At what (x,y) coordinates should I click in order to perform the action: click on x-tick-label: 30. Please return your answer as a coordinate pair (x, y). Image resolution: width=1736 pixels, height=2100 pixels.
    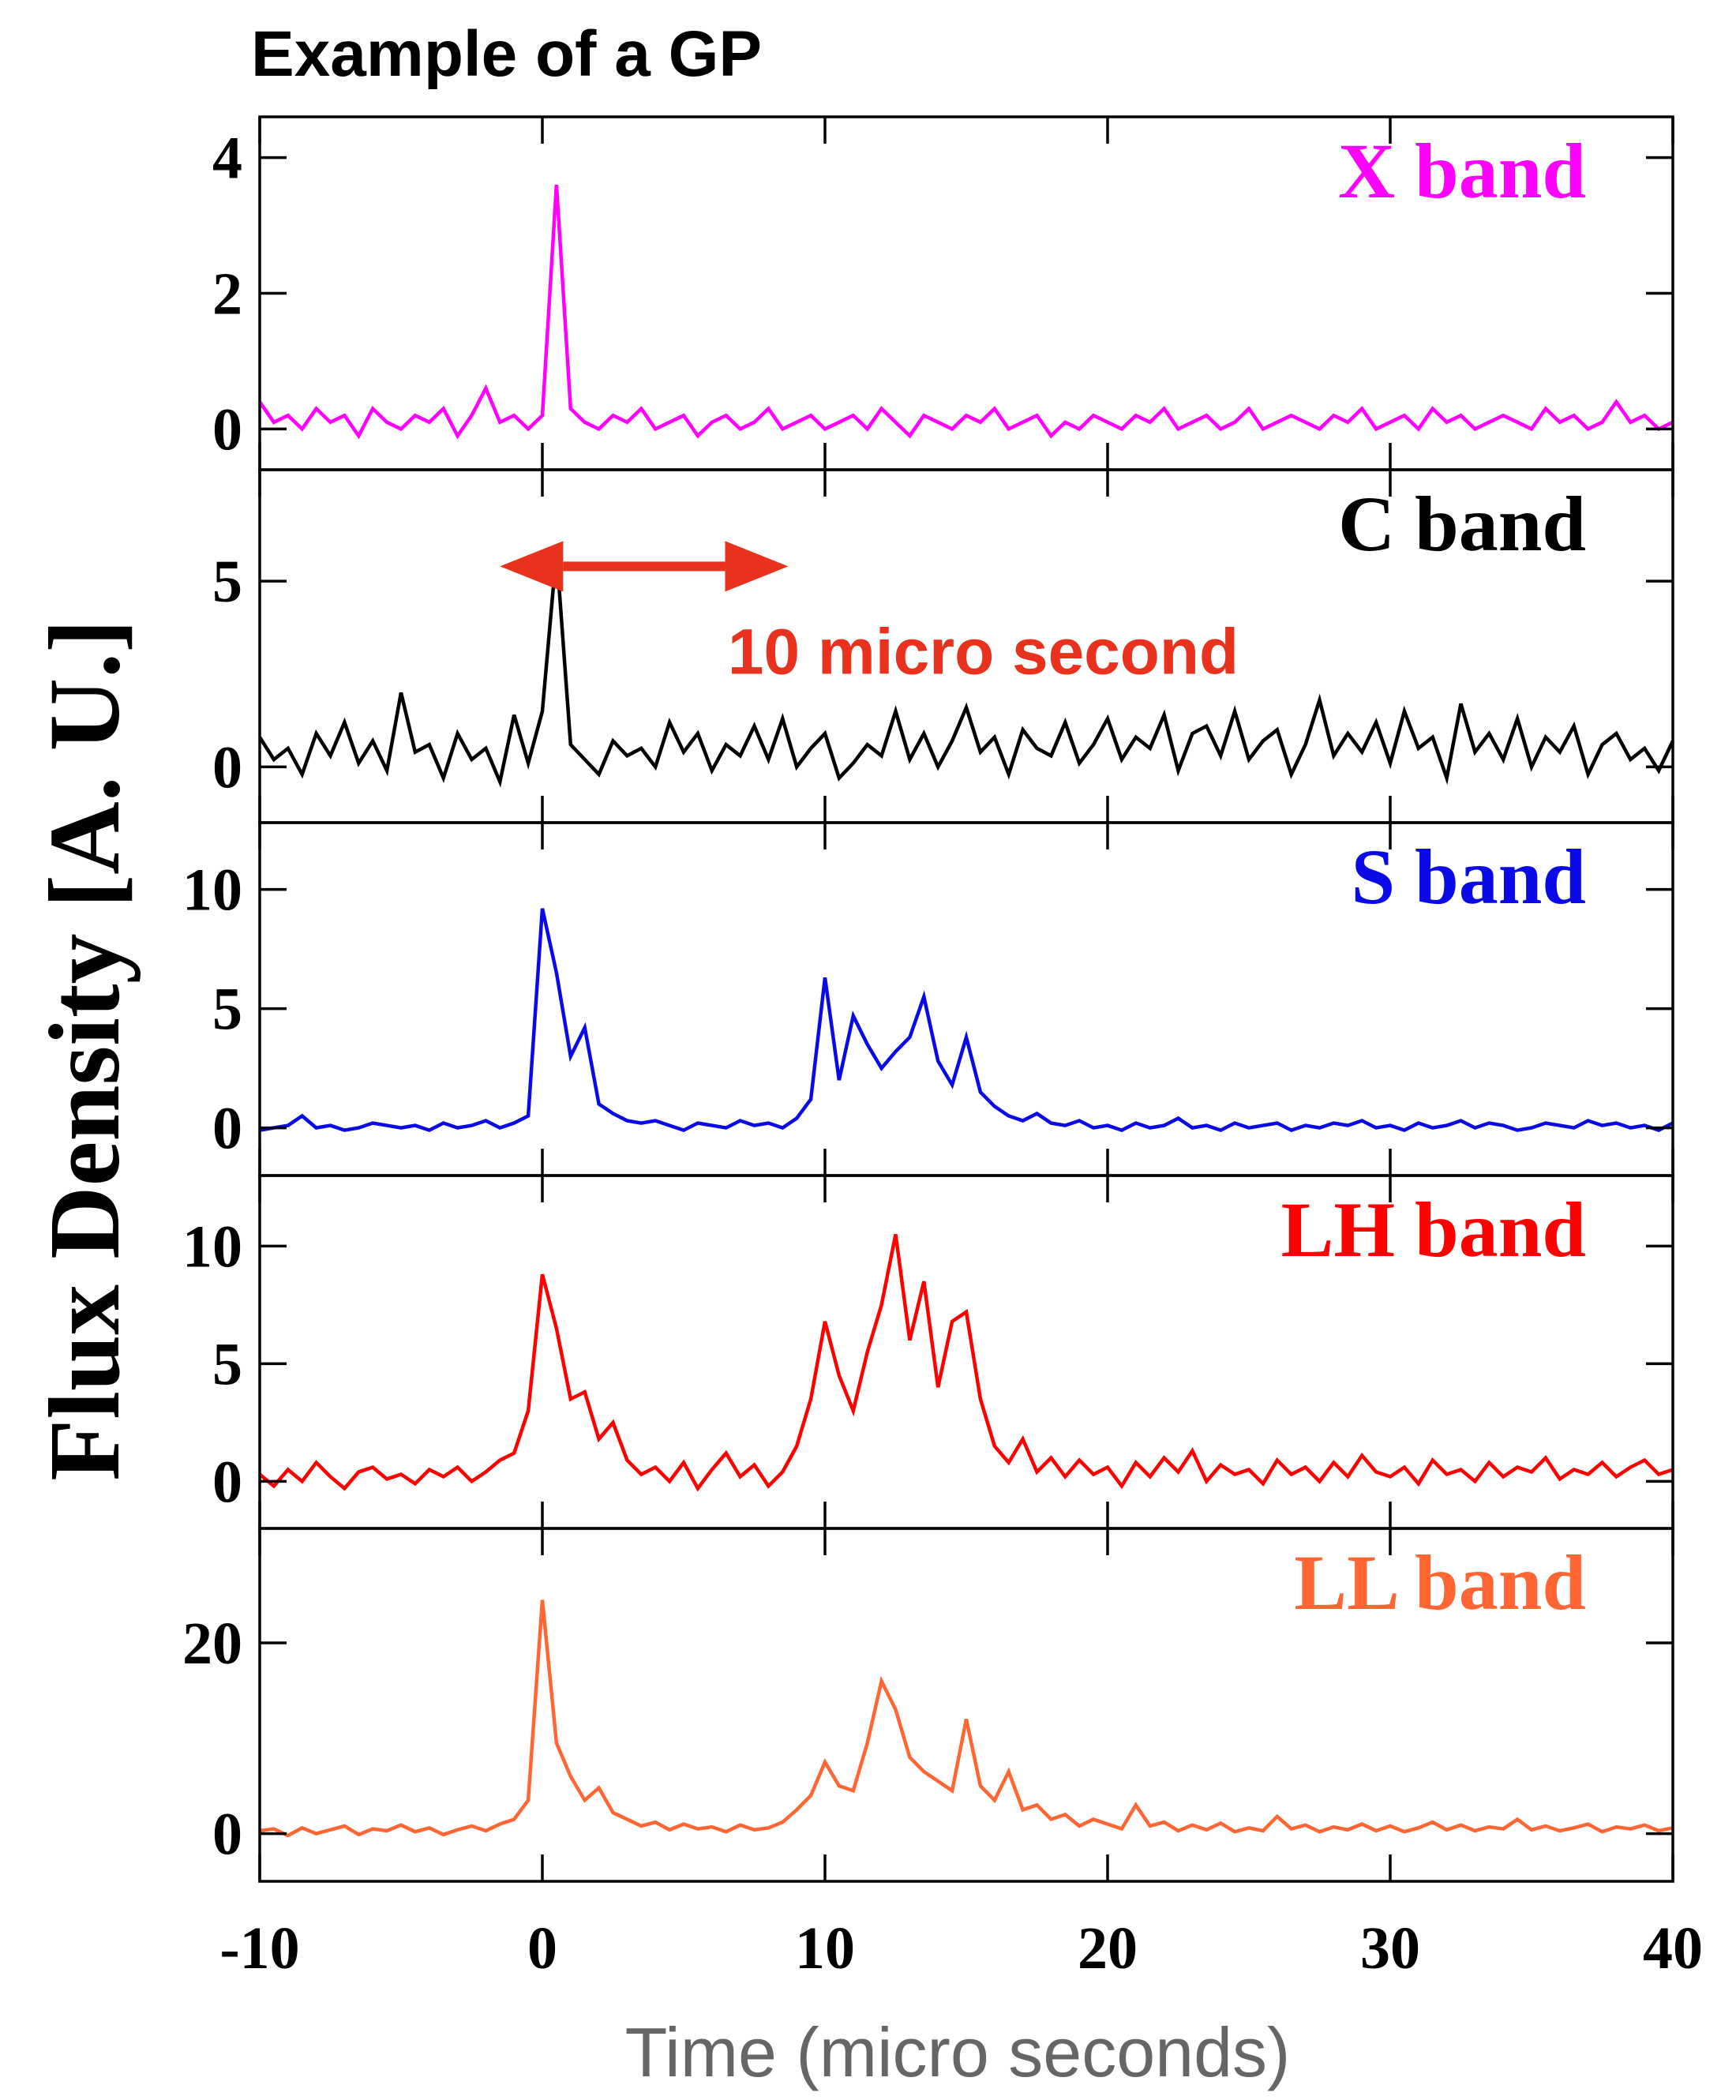
    Looking at the image, I should click on (1390, 1948).